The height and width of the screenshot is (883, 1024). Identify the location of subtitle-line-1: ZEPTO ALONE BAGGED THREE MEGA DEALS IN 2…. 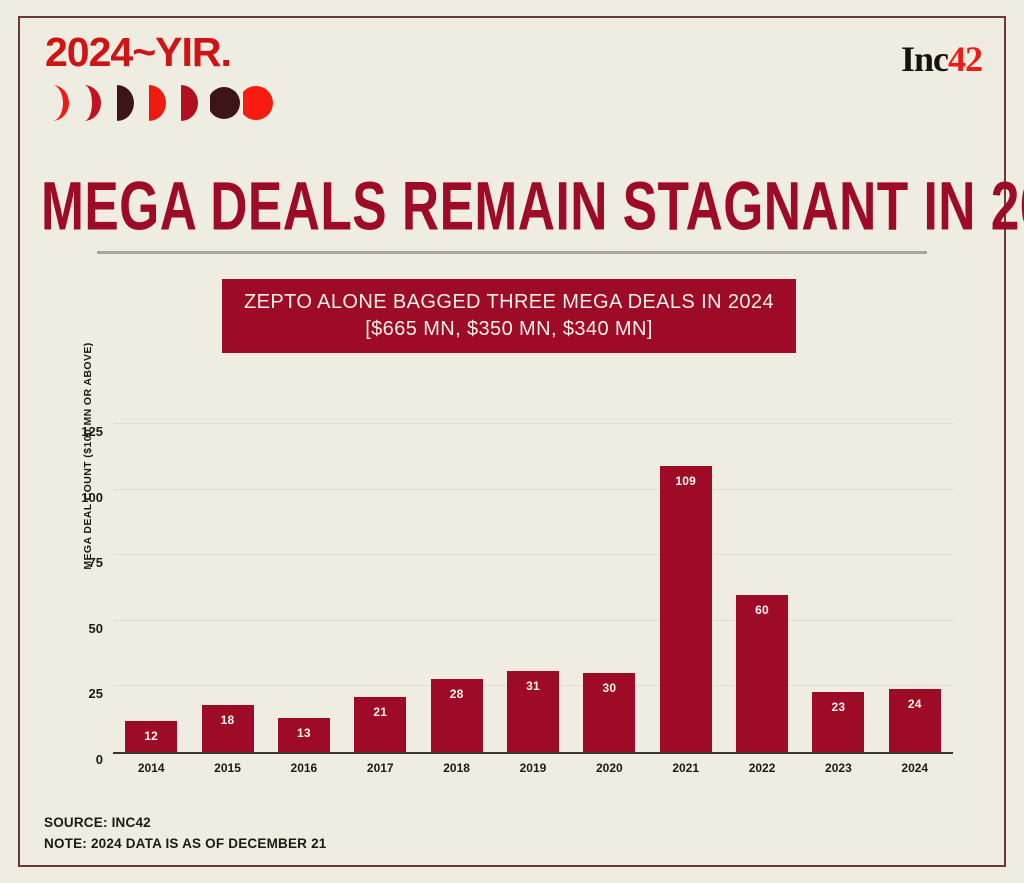
(509, 302).